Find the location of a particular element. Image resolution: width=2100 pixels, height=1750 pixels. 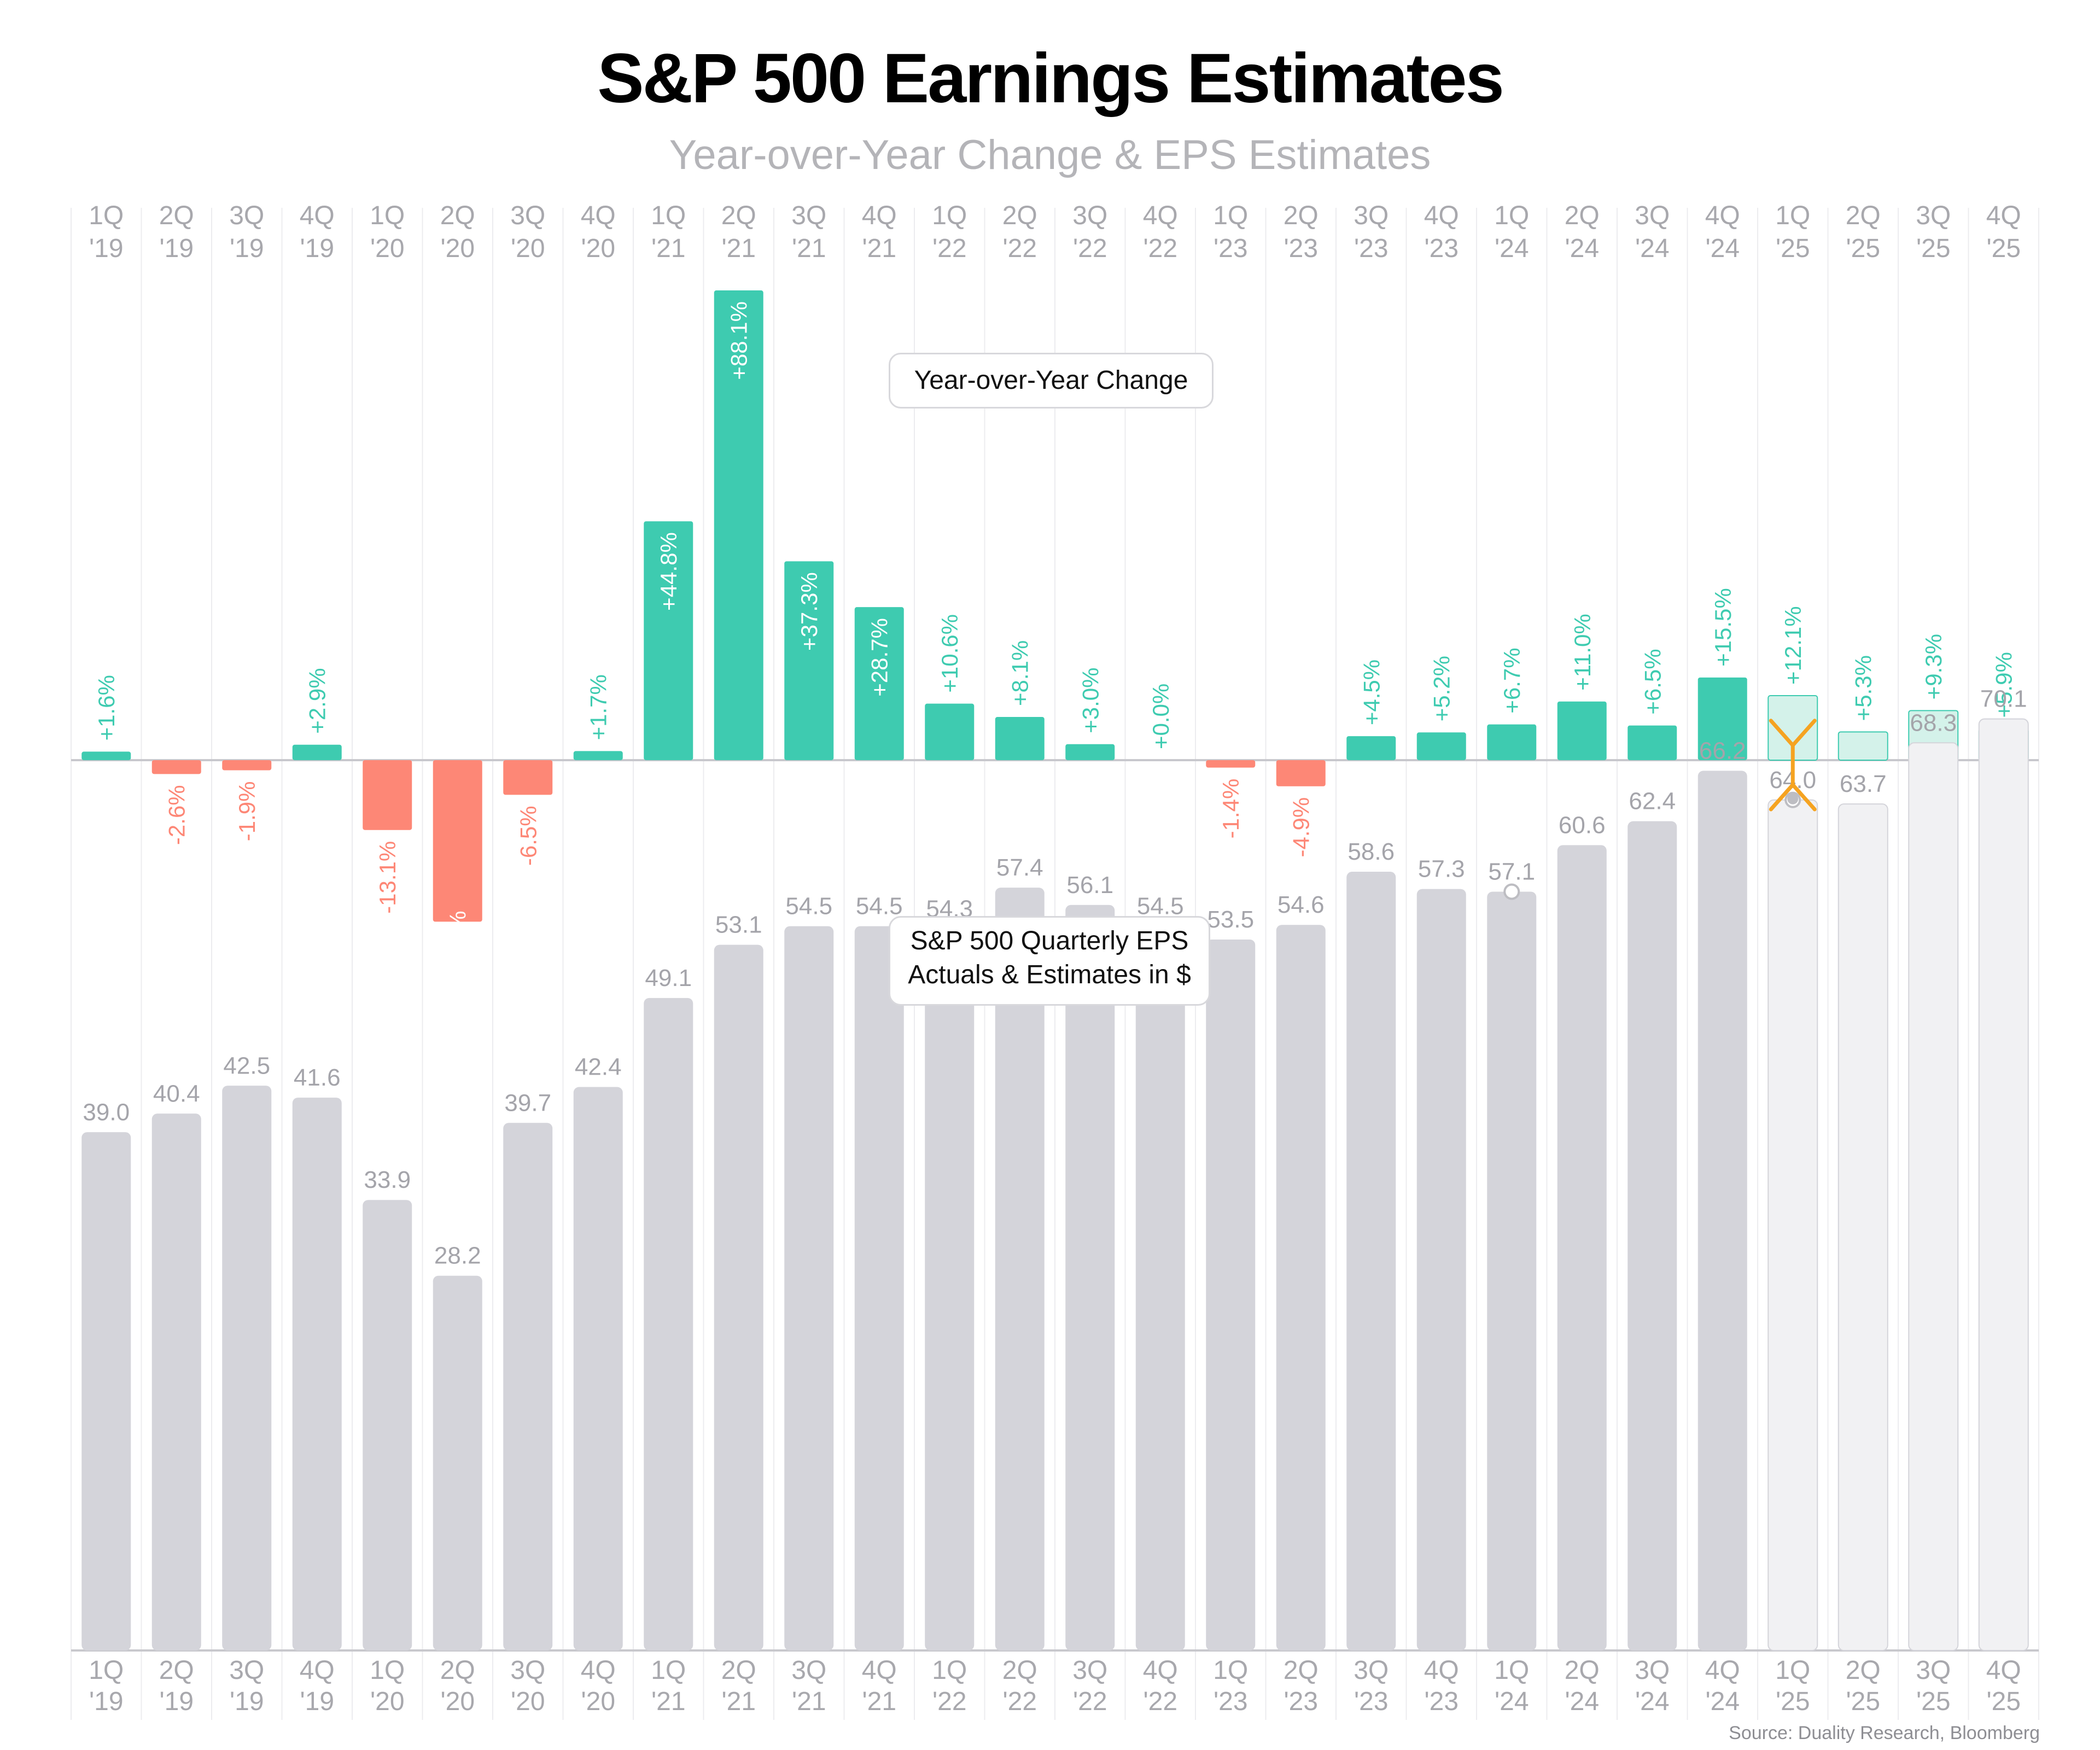

top-tick-label: '20 is located at coordinates (528, 248).